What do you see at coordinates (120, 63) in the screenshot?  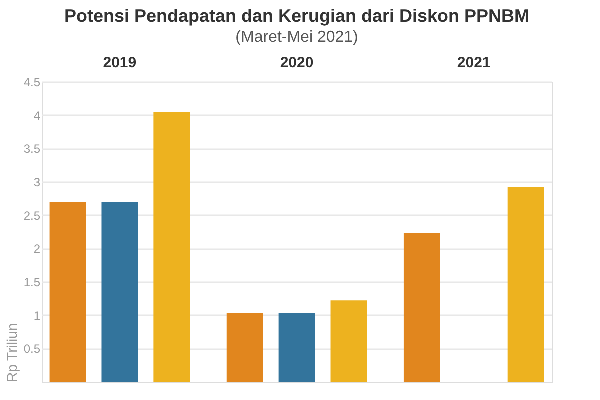 I see `x-tick-label: 2019` at bounding box center [120, 63].